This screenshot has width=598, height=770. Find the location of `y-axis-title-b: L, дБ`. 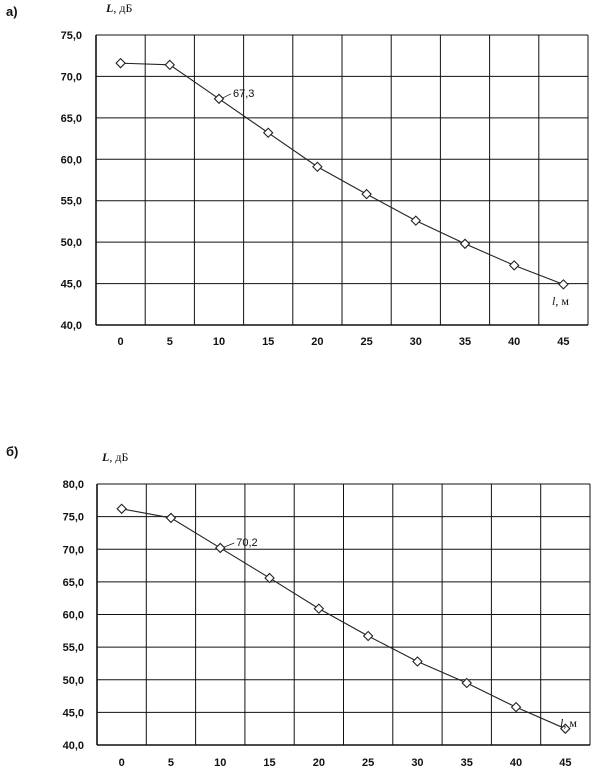

y-axis-title-b: L, дБ is located at coordinates (115, 457).